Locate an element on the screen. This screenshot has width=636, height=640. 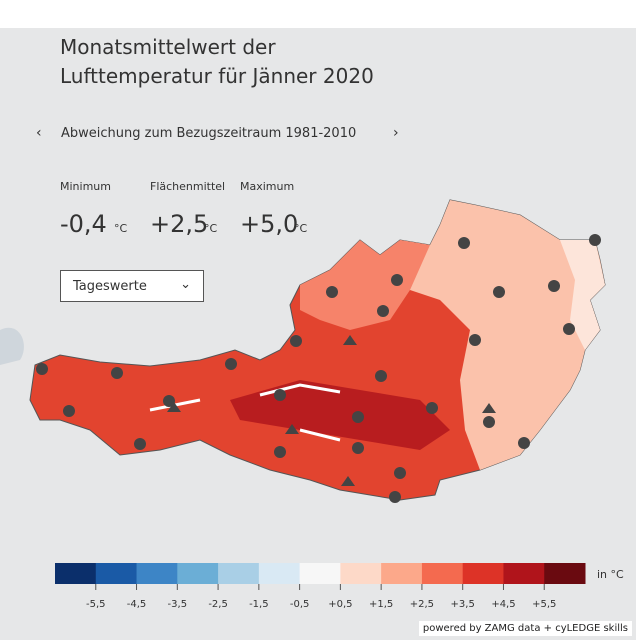
east-edge is located at coordinates (582, 295).